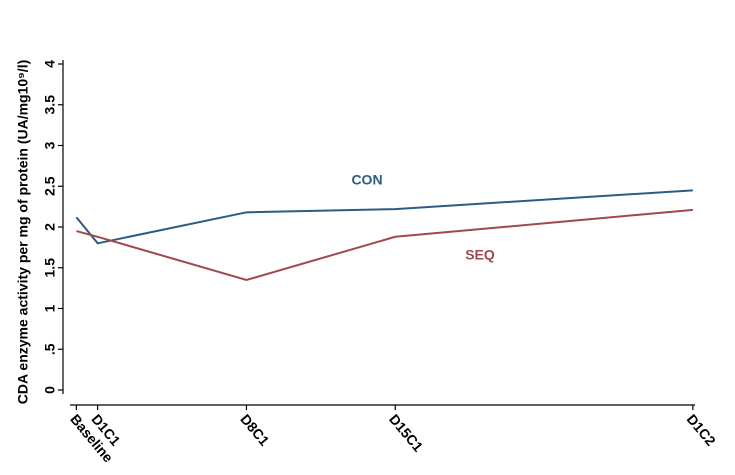 The width and height of the screenshot is (735, 475). Describe the element at coordinates (50, 349) in the screenshot. I see `y-tick-label: .5` at that location.